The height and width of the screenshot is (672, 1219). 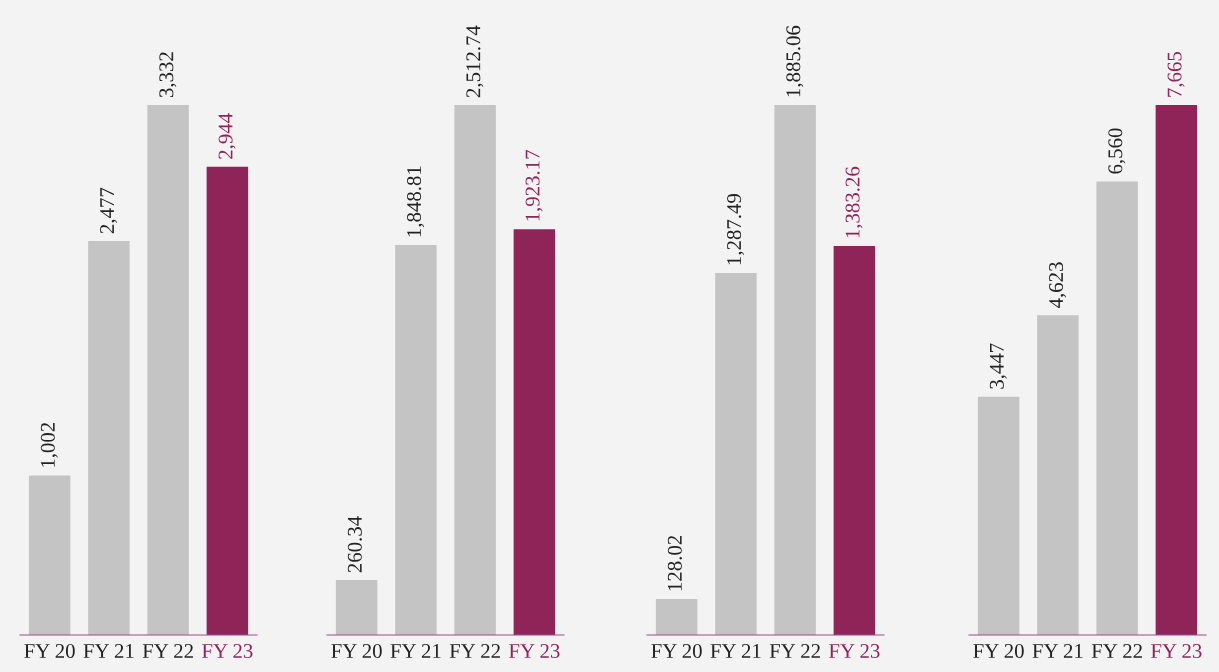 What do you see at coordinates (854, 202) in the screenshot?
I see `data-label: 1,383.26` at bounding box center [854, 202].